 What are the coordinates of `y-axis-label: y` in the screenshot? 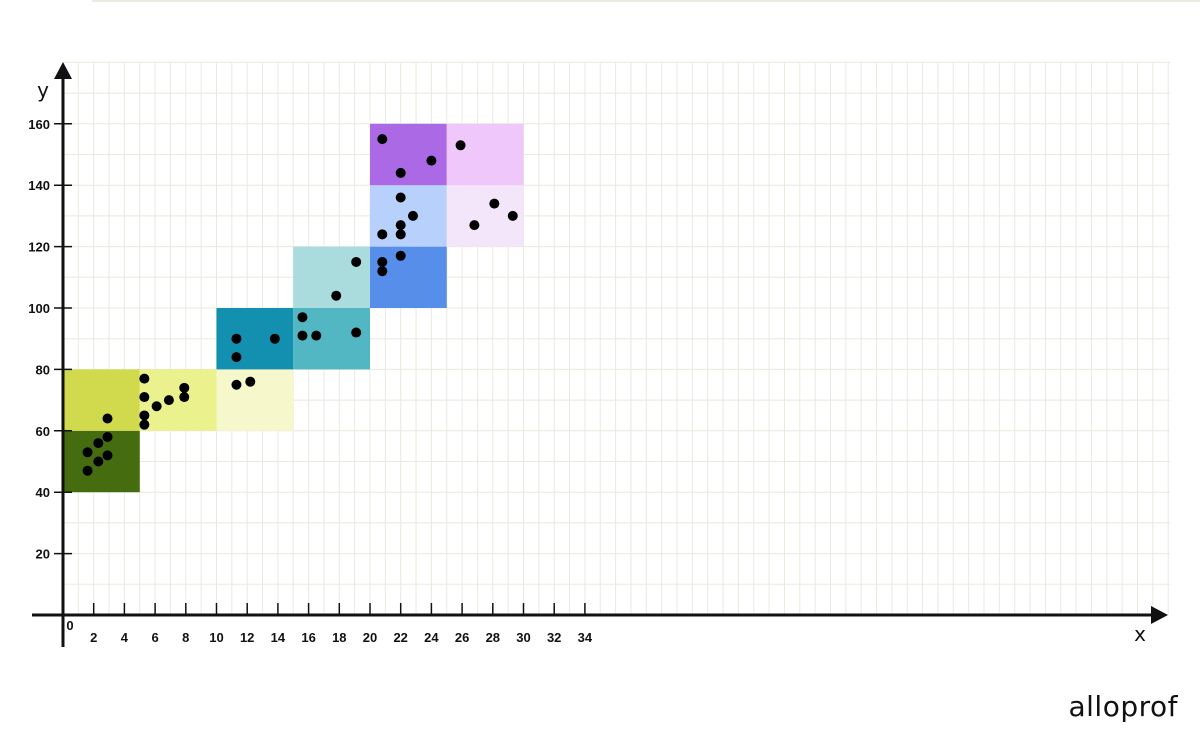 It's located at (43, 90).